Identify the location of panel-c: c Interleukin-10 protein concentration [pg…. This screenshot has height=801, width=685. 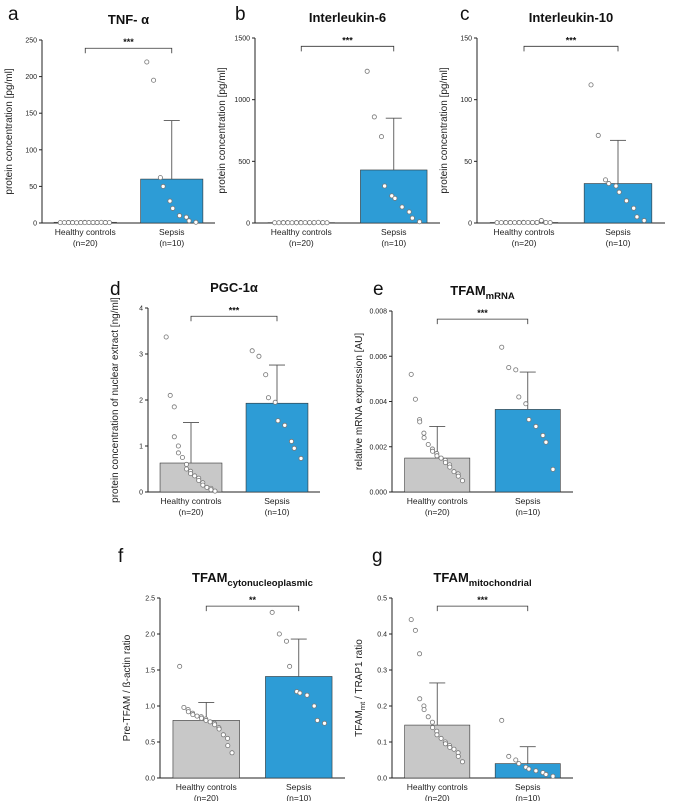
(552, 126).